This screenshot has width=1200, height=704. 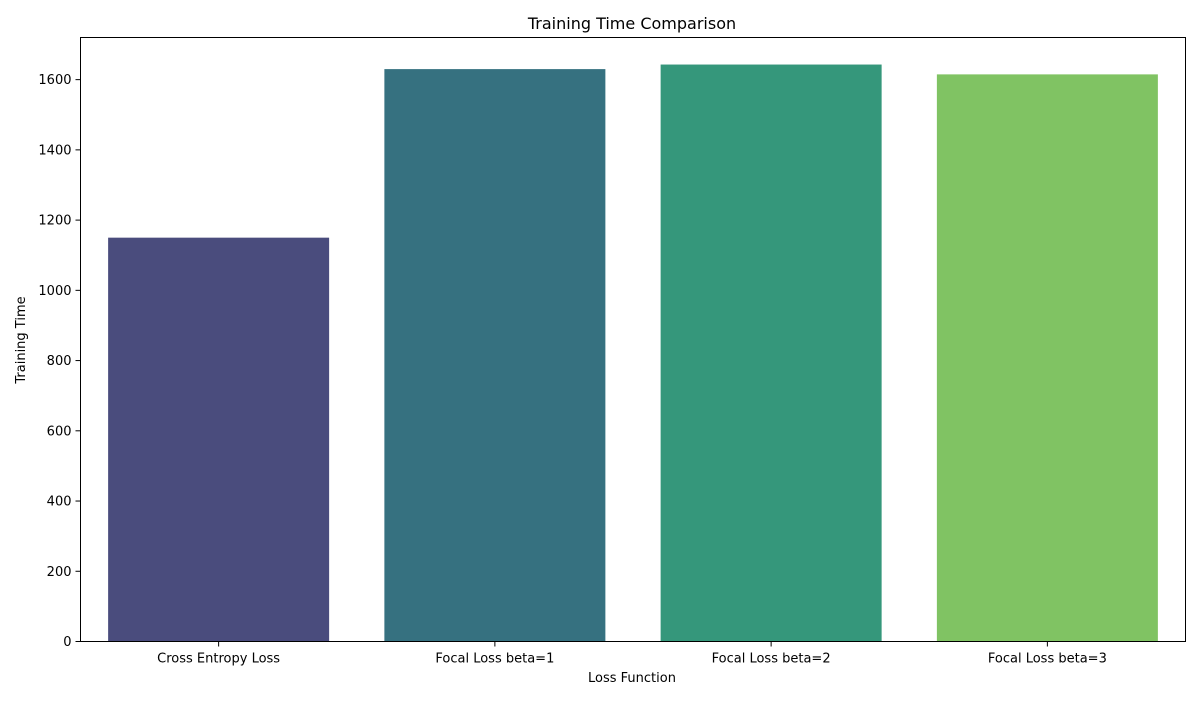 I want to click on y-axis-title: Training Time, so click(x=21, y=340).